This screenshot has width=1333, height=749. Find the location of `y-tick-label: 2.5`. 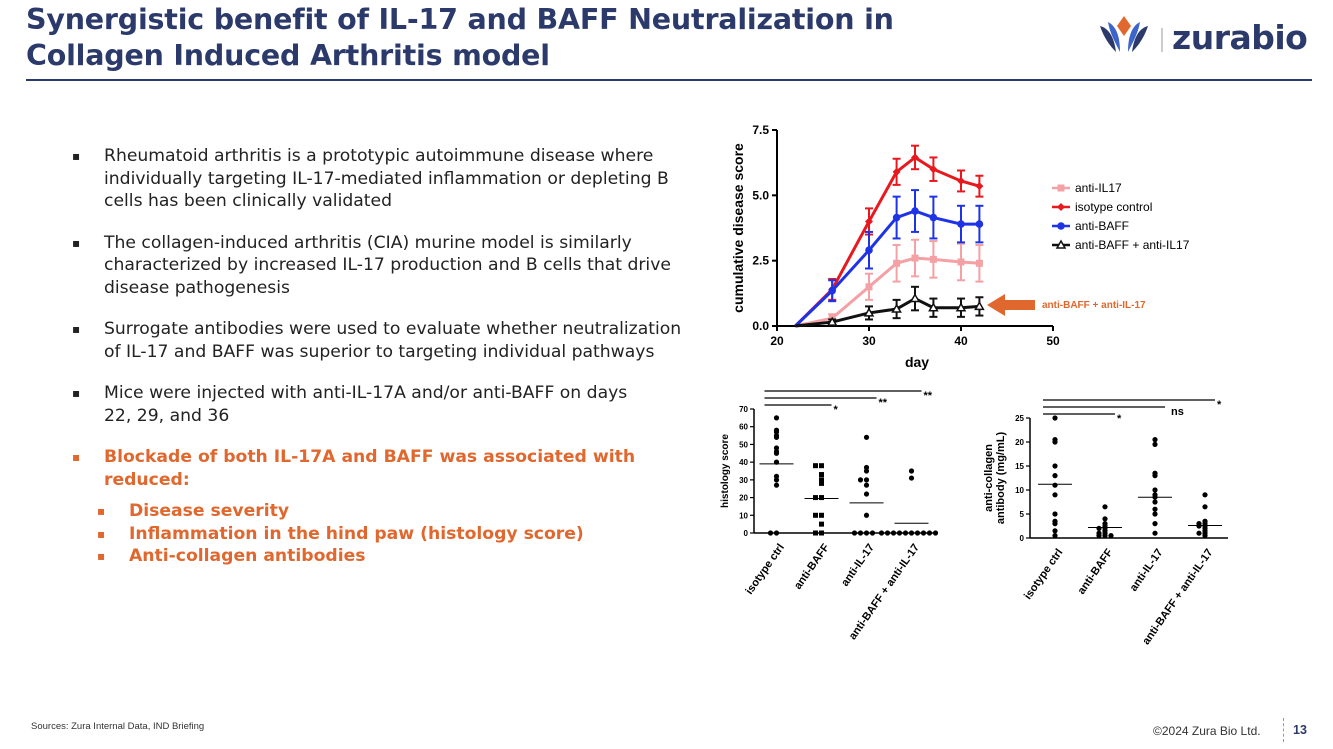

y-tick-label: 2.5 is located at coordinates (760, 261).